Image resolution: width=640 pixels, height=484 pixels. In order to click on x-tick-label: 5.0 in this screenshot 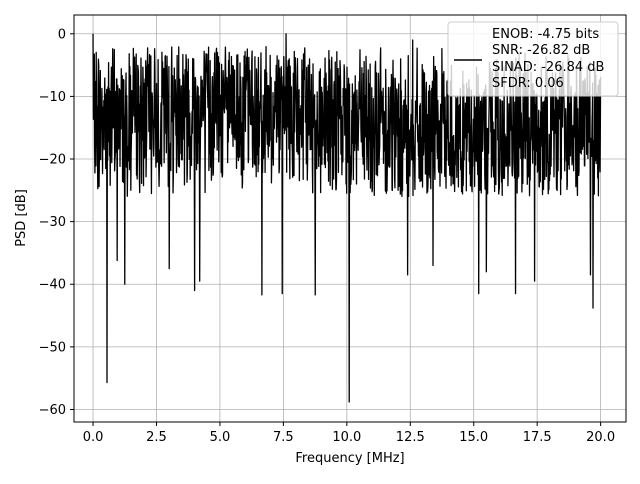, I will do `click(220, 437)`.